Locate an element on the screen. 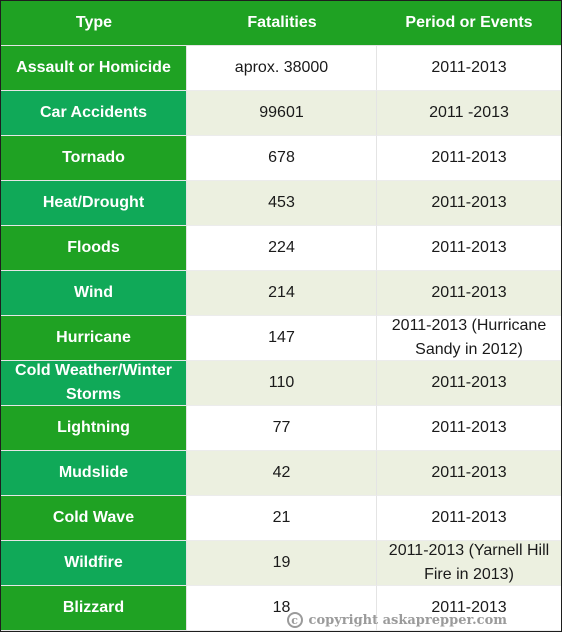 The height and width of the screenshot is (632, 562). row-5-type: Floods is located at coordinates (94, 248).